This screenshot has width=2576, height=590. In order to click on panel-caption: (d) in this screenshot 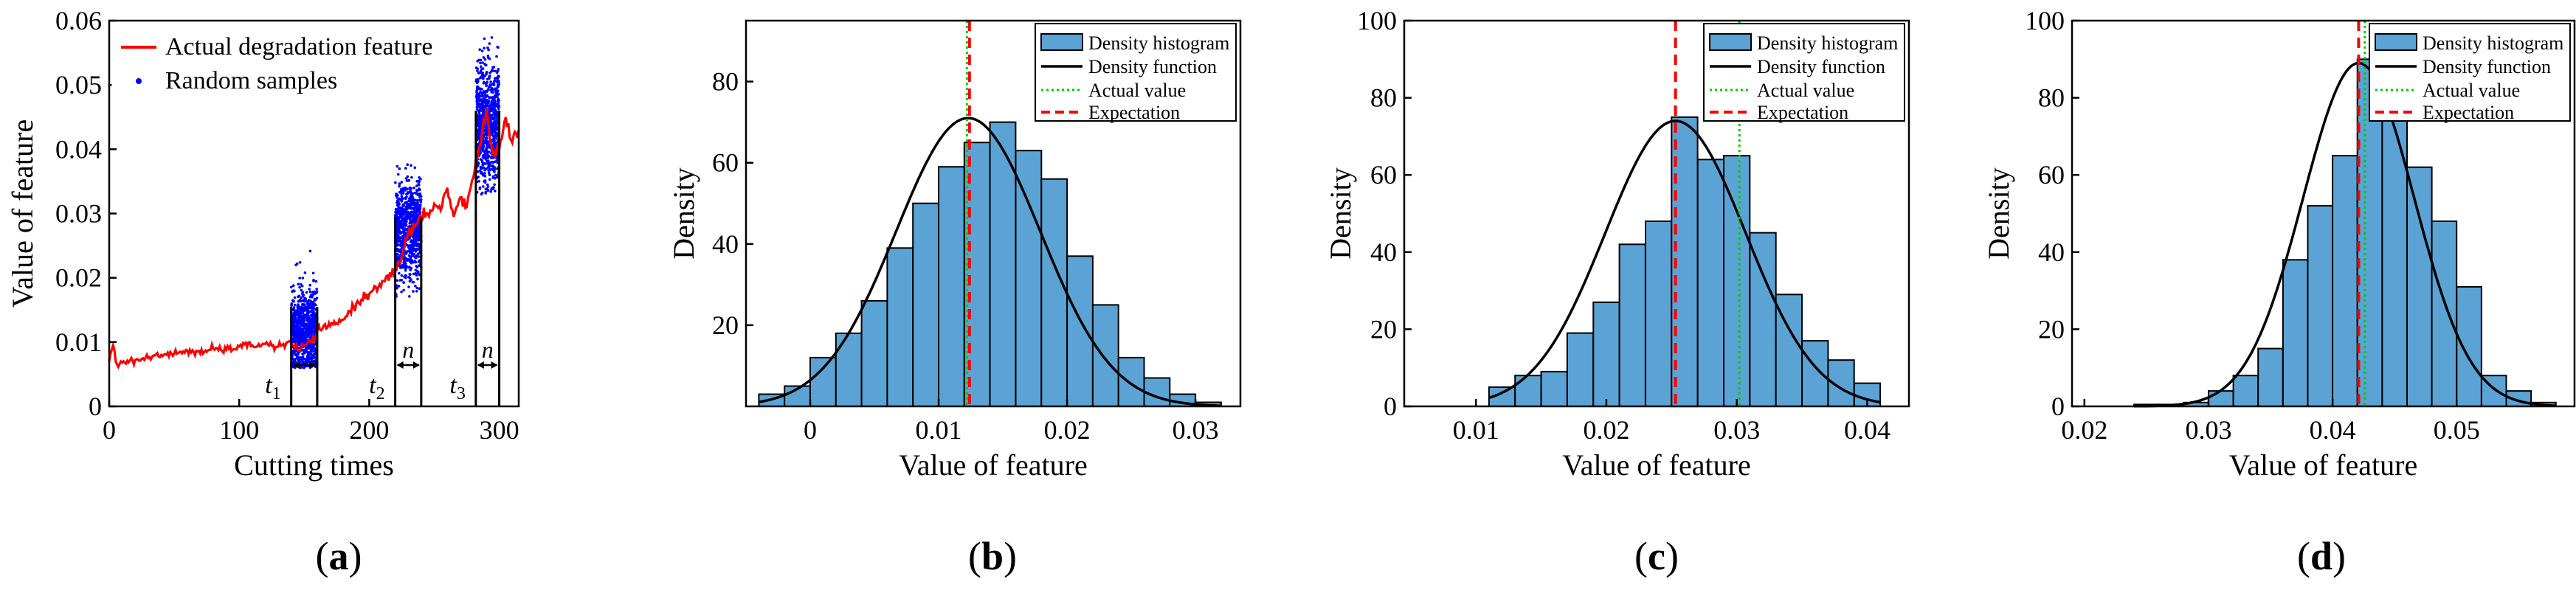, I will do `click(2321, 556)`.